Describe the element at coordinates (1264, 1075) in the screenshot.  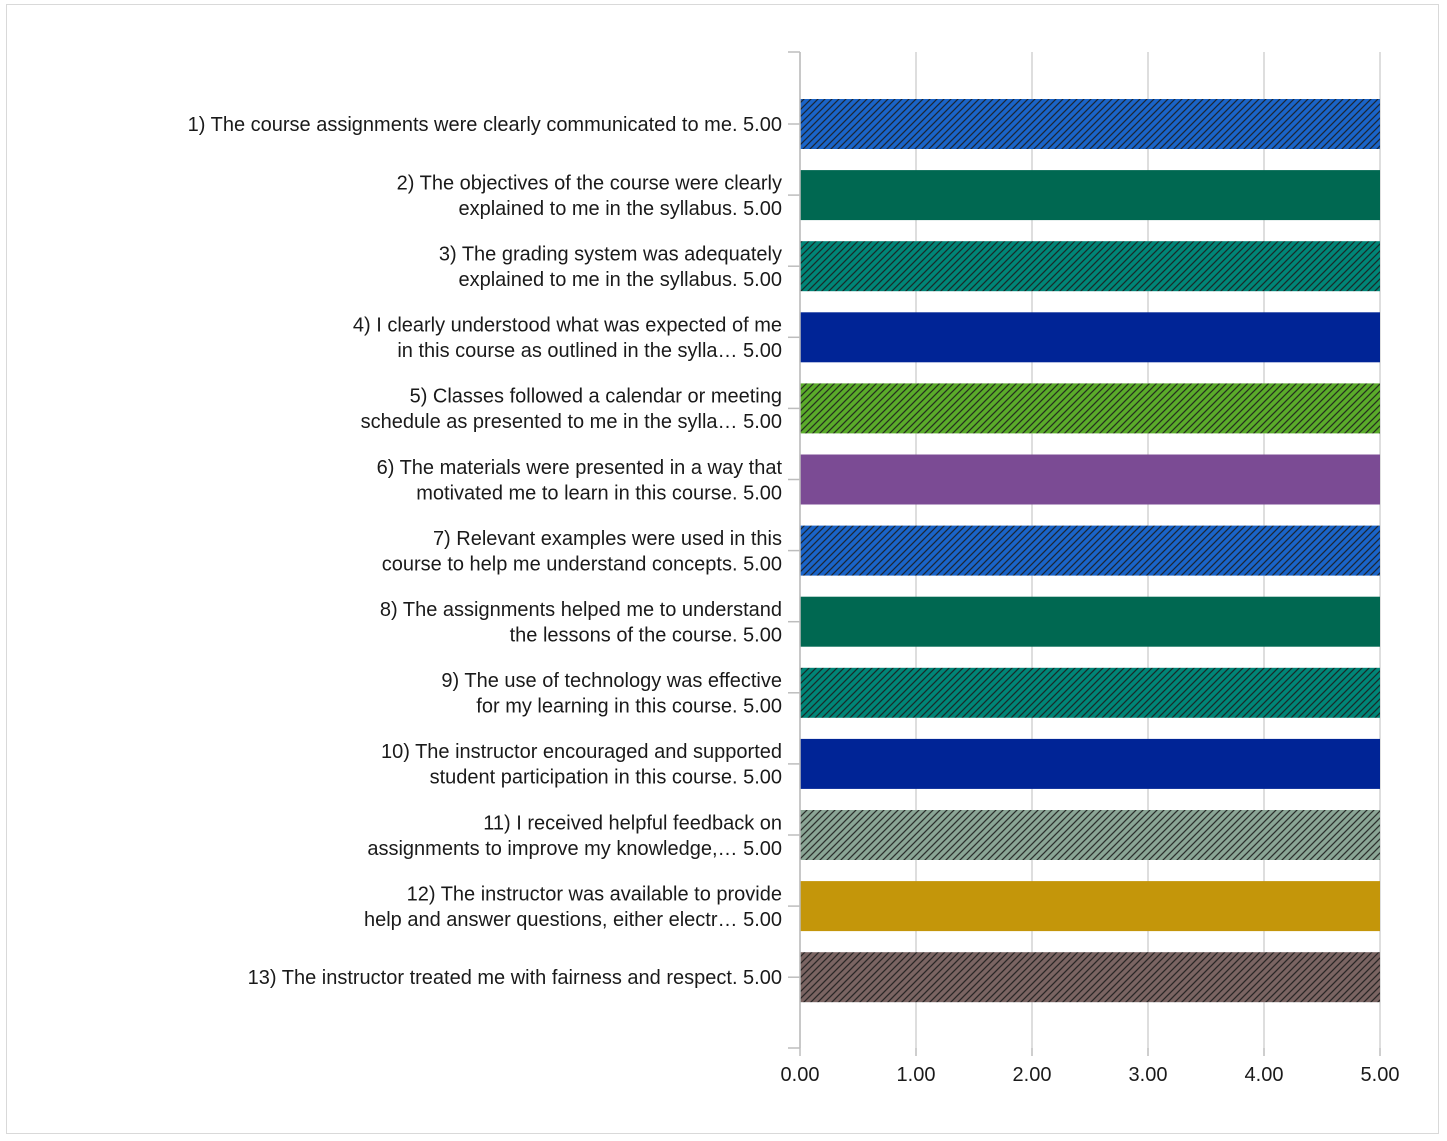
I see `x-tick-label: 4.00` at that location.